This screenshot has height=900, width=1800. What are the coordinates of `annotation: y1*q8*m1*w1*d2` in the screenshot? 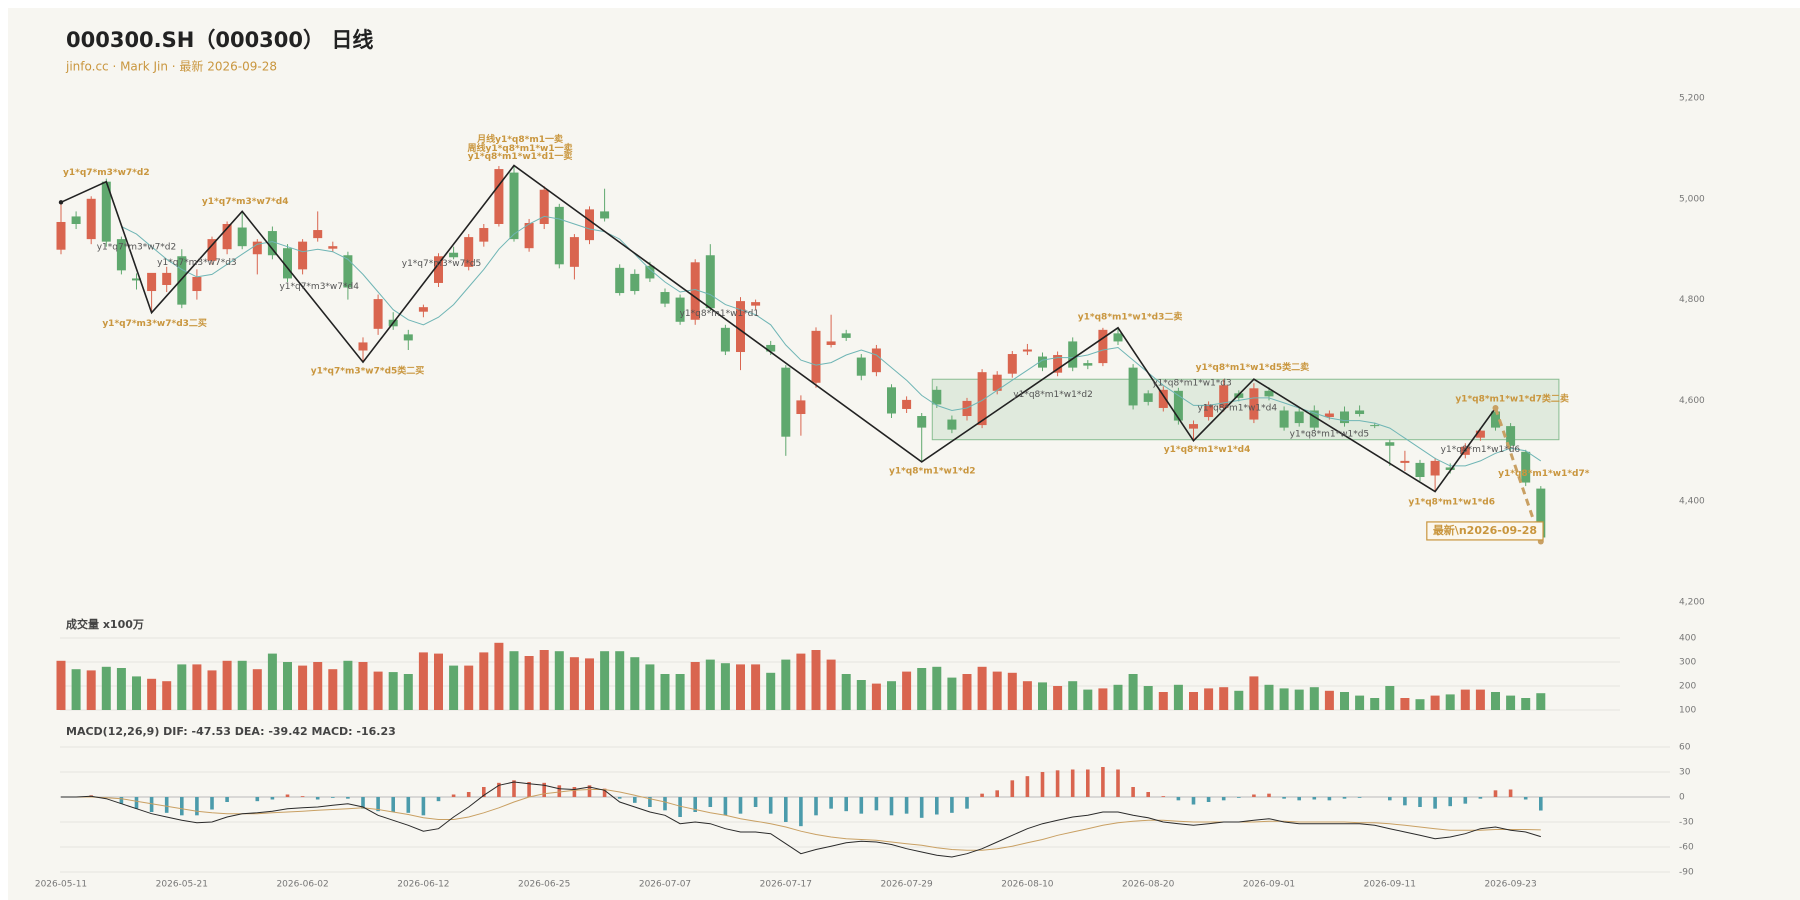 It's located at (932, 471).